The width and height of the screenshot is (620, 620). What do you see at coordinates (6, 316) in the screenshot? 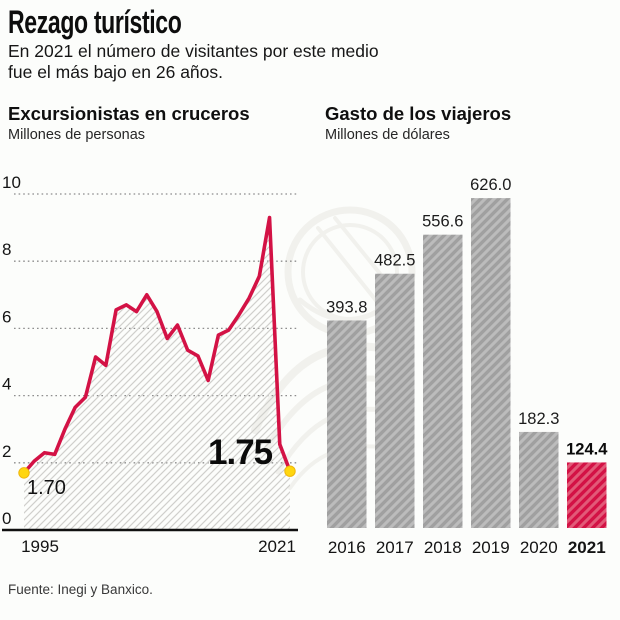
I see `y-tick-label: 6` at bounding box center [6, 316].